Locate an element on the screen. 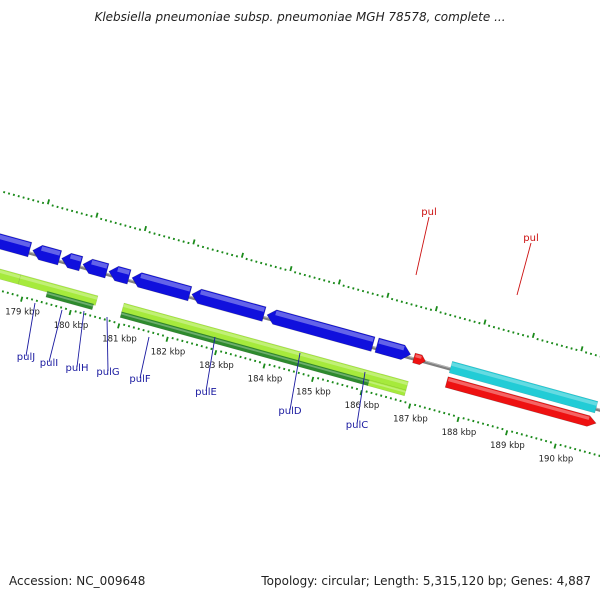 Image resolution: width=600 pixels, height=600 pixels. cds-dark-band is located at coordinates (70, 300).